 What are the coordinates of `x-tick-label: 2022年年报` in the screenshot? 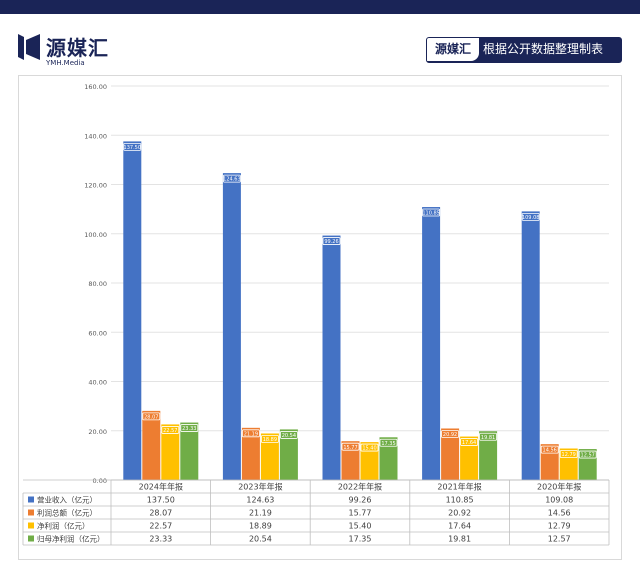 It's located at (360, 487).